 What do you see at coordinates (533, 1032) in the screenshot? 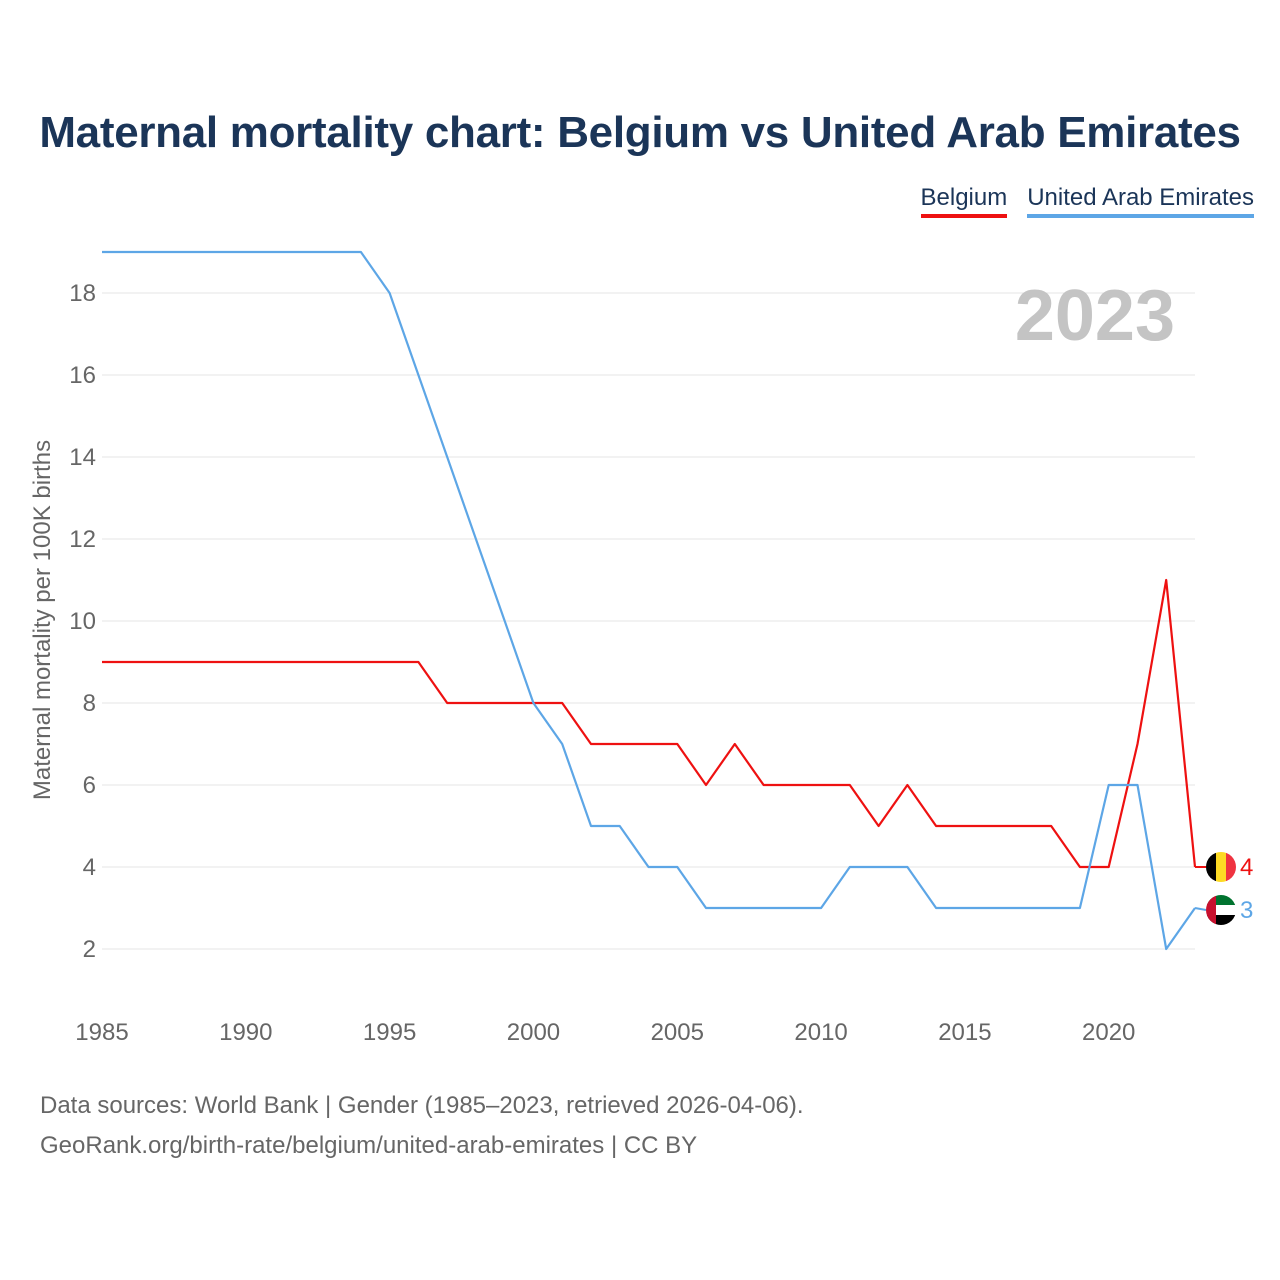
I see `x-tick-label-2000: 2000` at bounding box center [533, 1032].